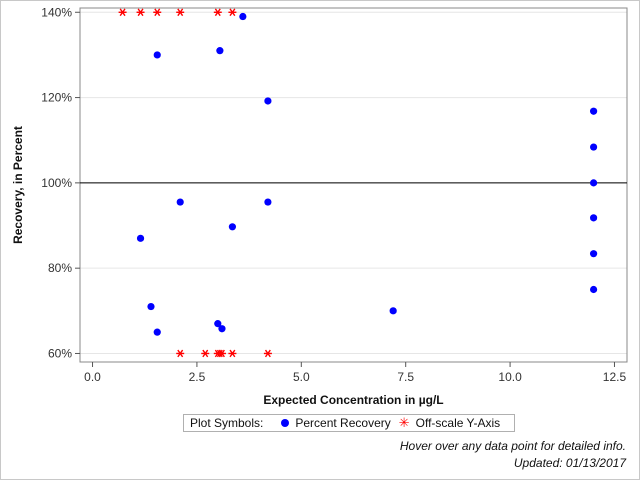  I want to click on x-tick-label: 12.5, so click(615, 377).